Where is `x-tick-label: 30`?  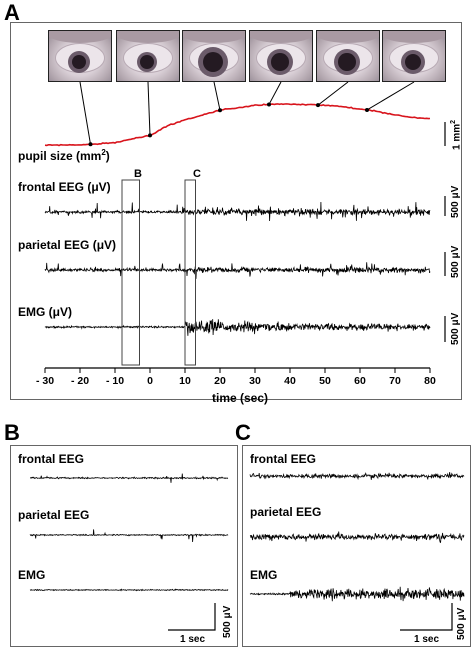 x-tick-label: 30 is located at coordinates (255, 381).